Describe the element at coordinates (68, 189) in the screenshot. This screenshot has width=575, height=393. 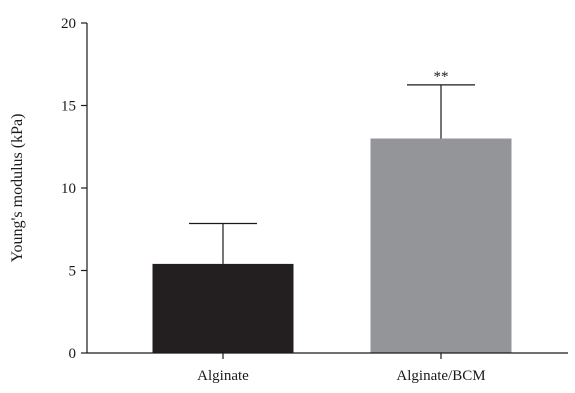
I see `y-tick-label-10: 10` at that location.